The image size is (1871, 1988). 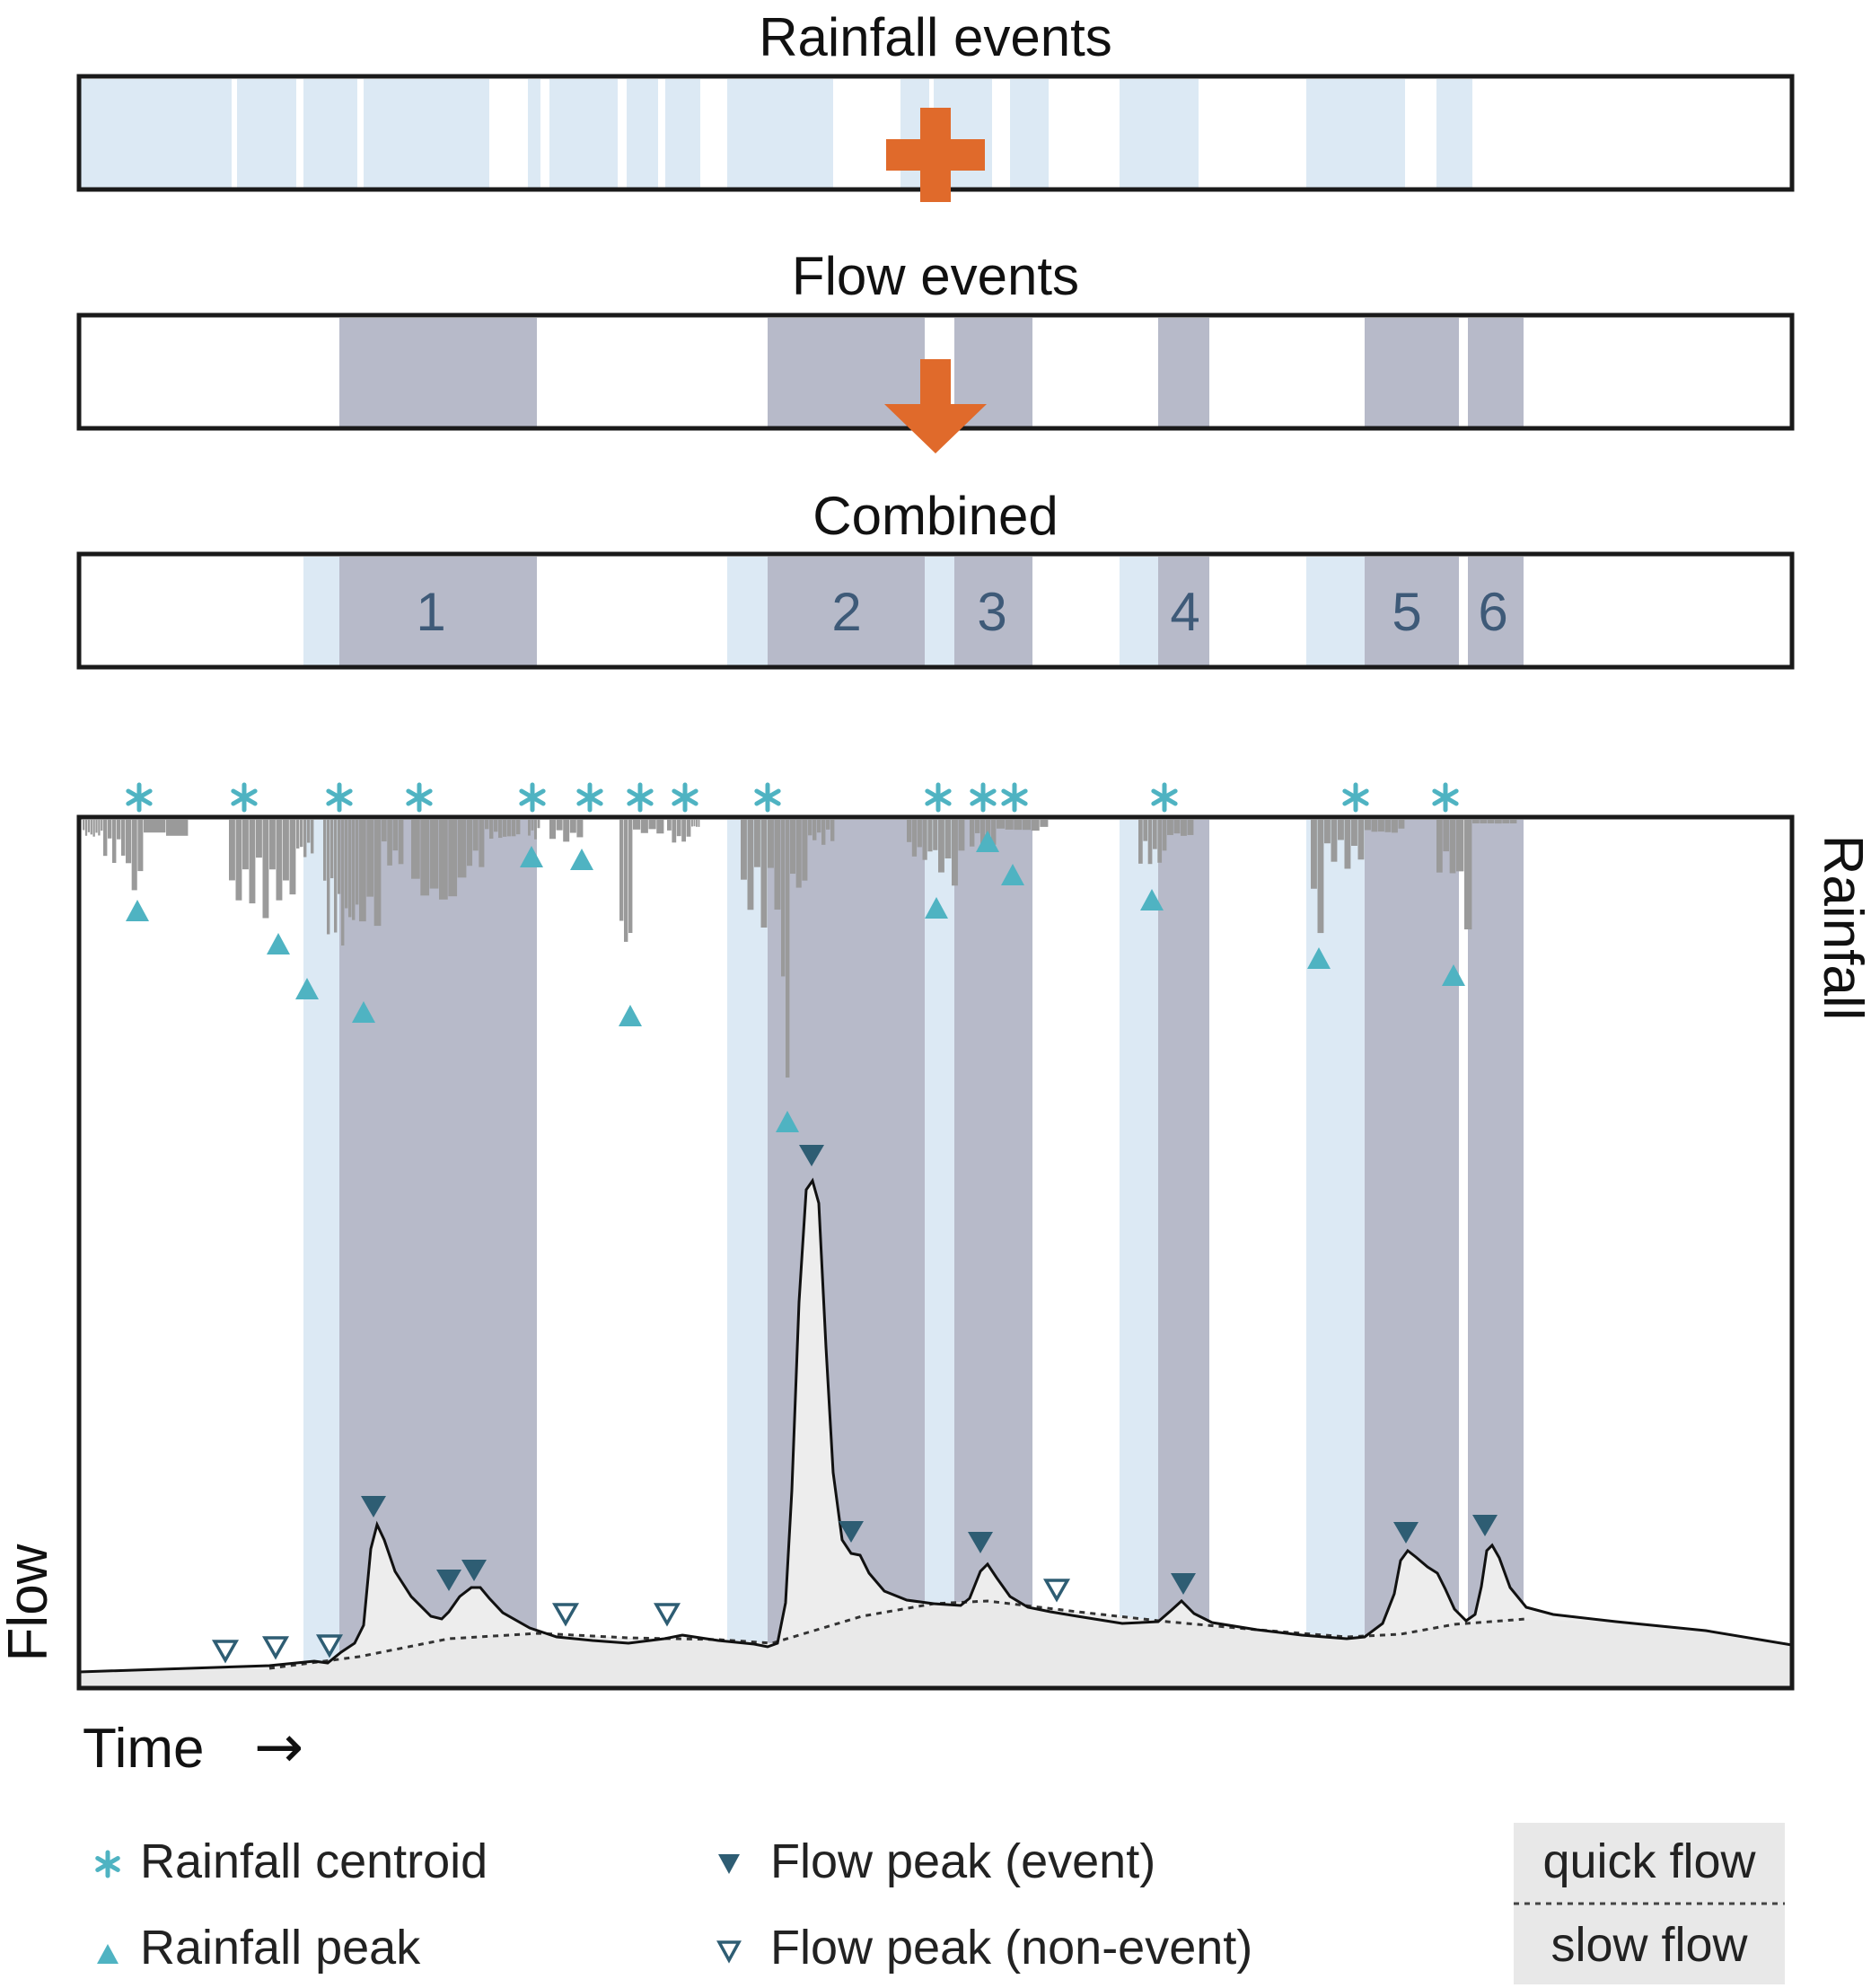 I want to click on legend-rainfall-centroid-label: Rainfall centroid, so click(x=314, y=1861).